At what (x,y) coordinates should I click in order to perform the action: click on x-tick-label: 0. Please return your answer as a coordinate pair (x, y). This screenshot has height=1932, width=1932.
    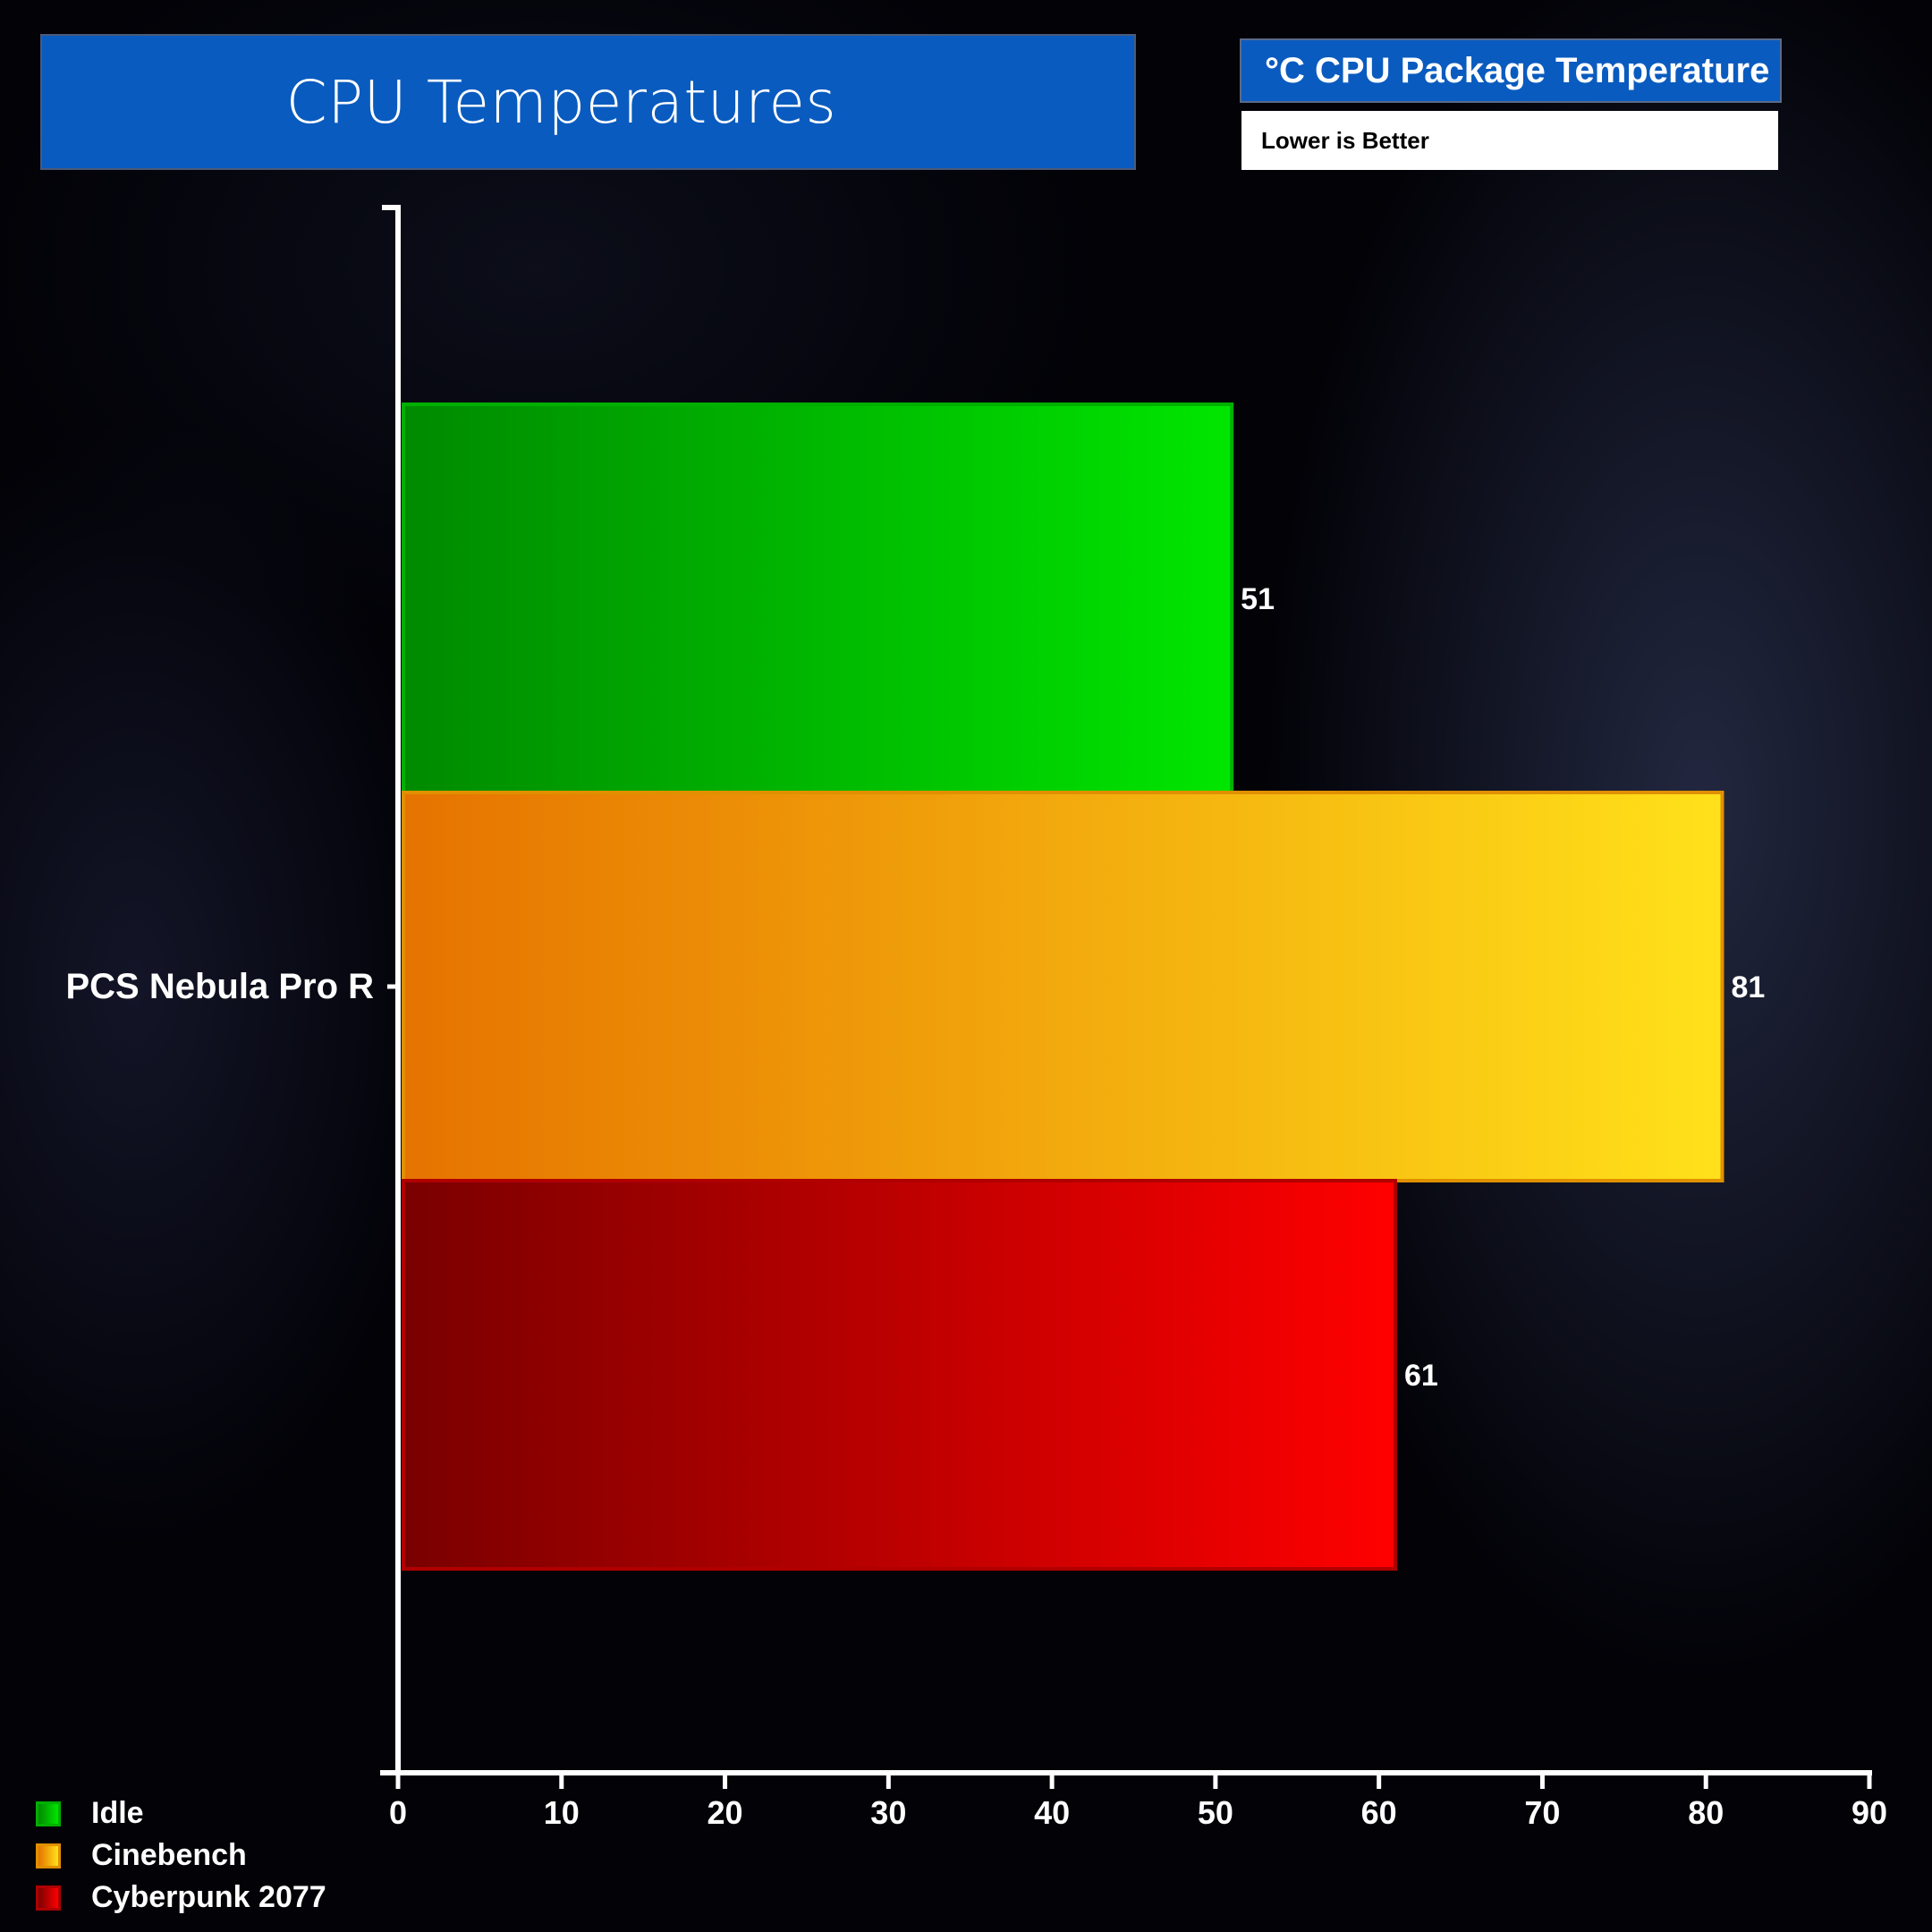
    Looking at the image, I should click on (398, 1812).